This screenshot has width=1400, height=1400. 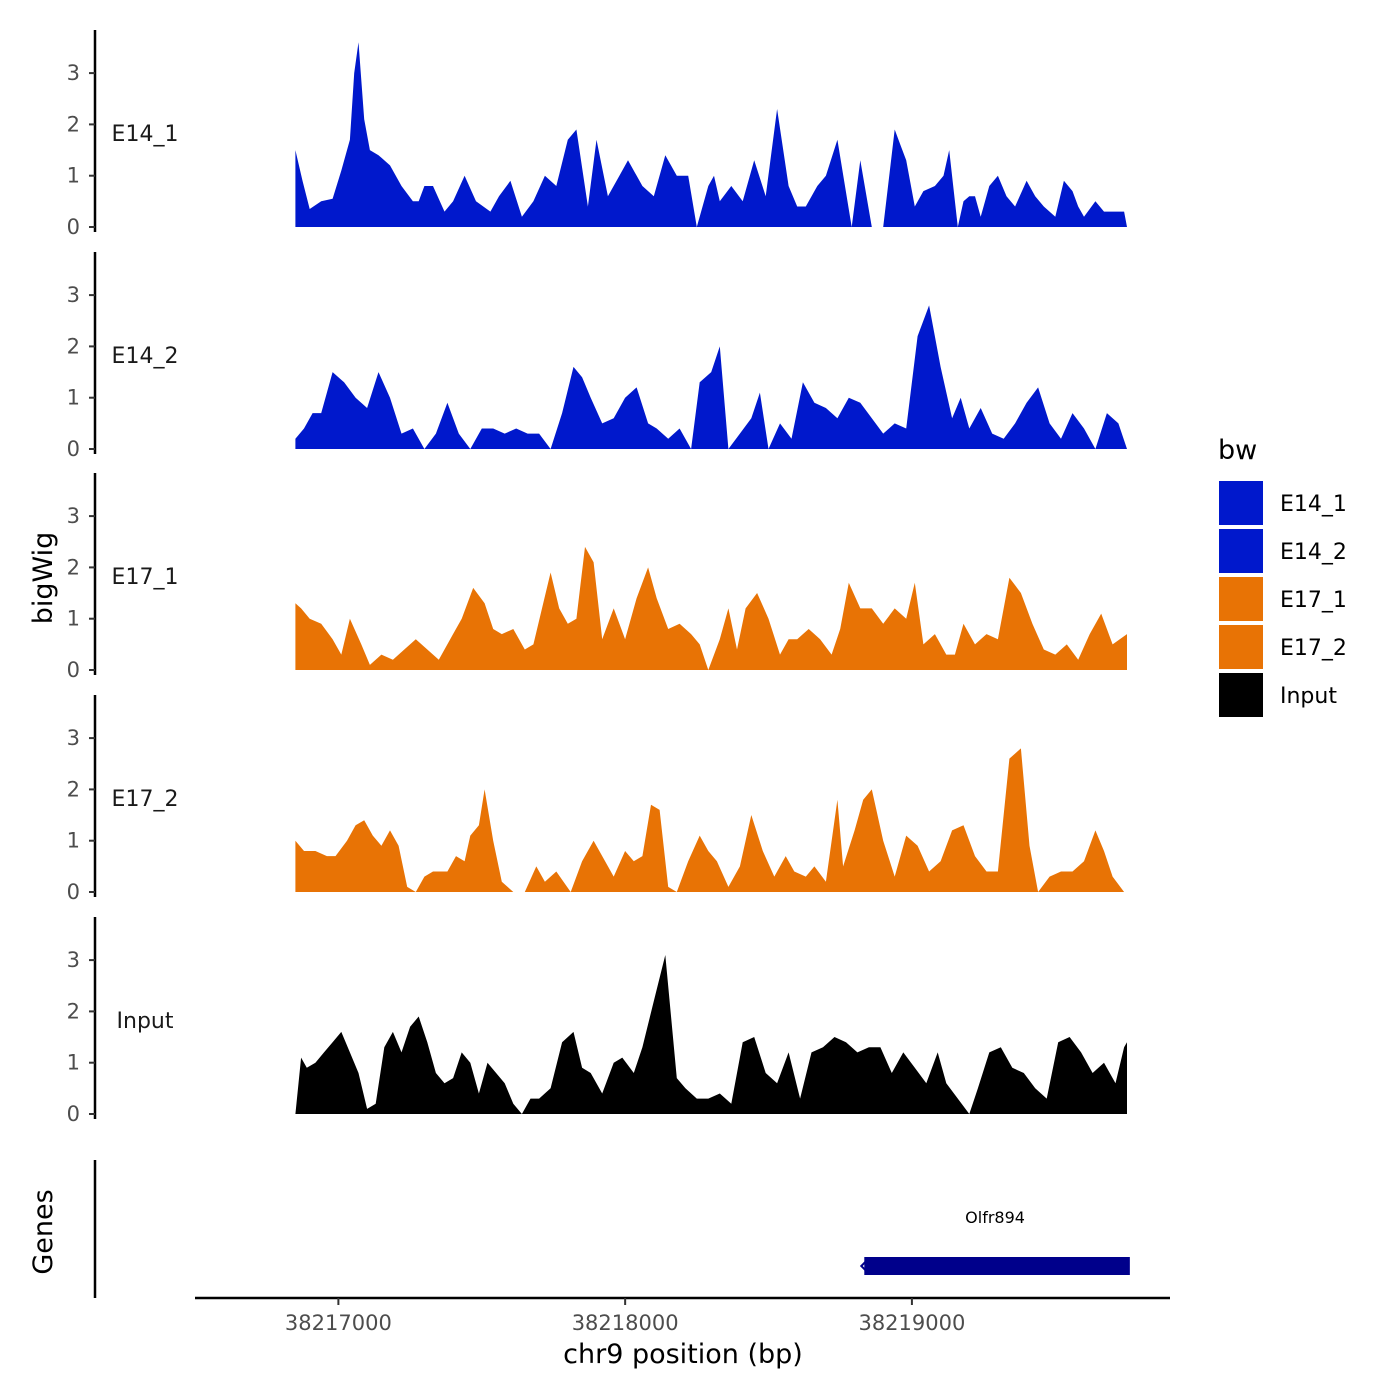 I want to click on track-panel-E17_1: 0 1 2 3 E17_1, so click(x=597, y=577).